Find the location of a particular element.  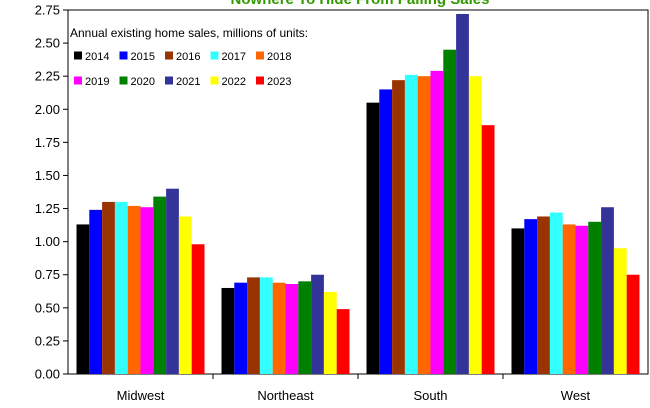

x-category-label: Northeast is located at coordinates (285, 395).